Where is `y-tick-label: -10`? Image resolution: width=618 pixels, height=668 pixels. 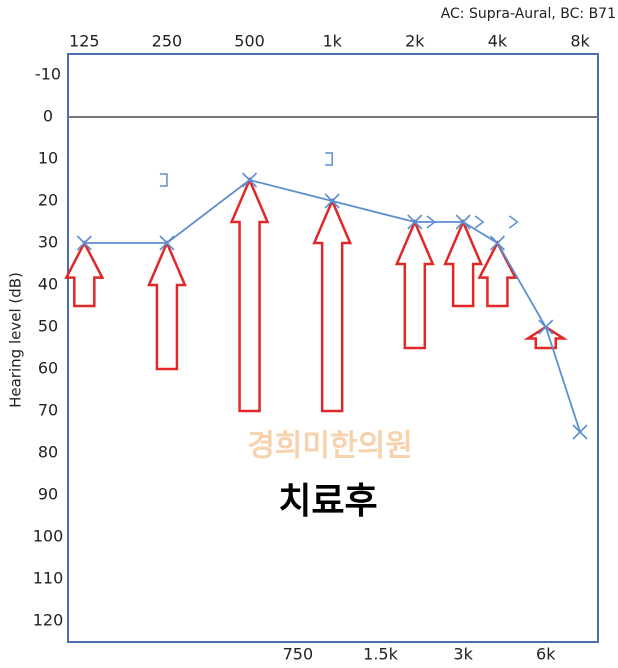
y-tick-label: -10 is located at coordinates (48, 74).